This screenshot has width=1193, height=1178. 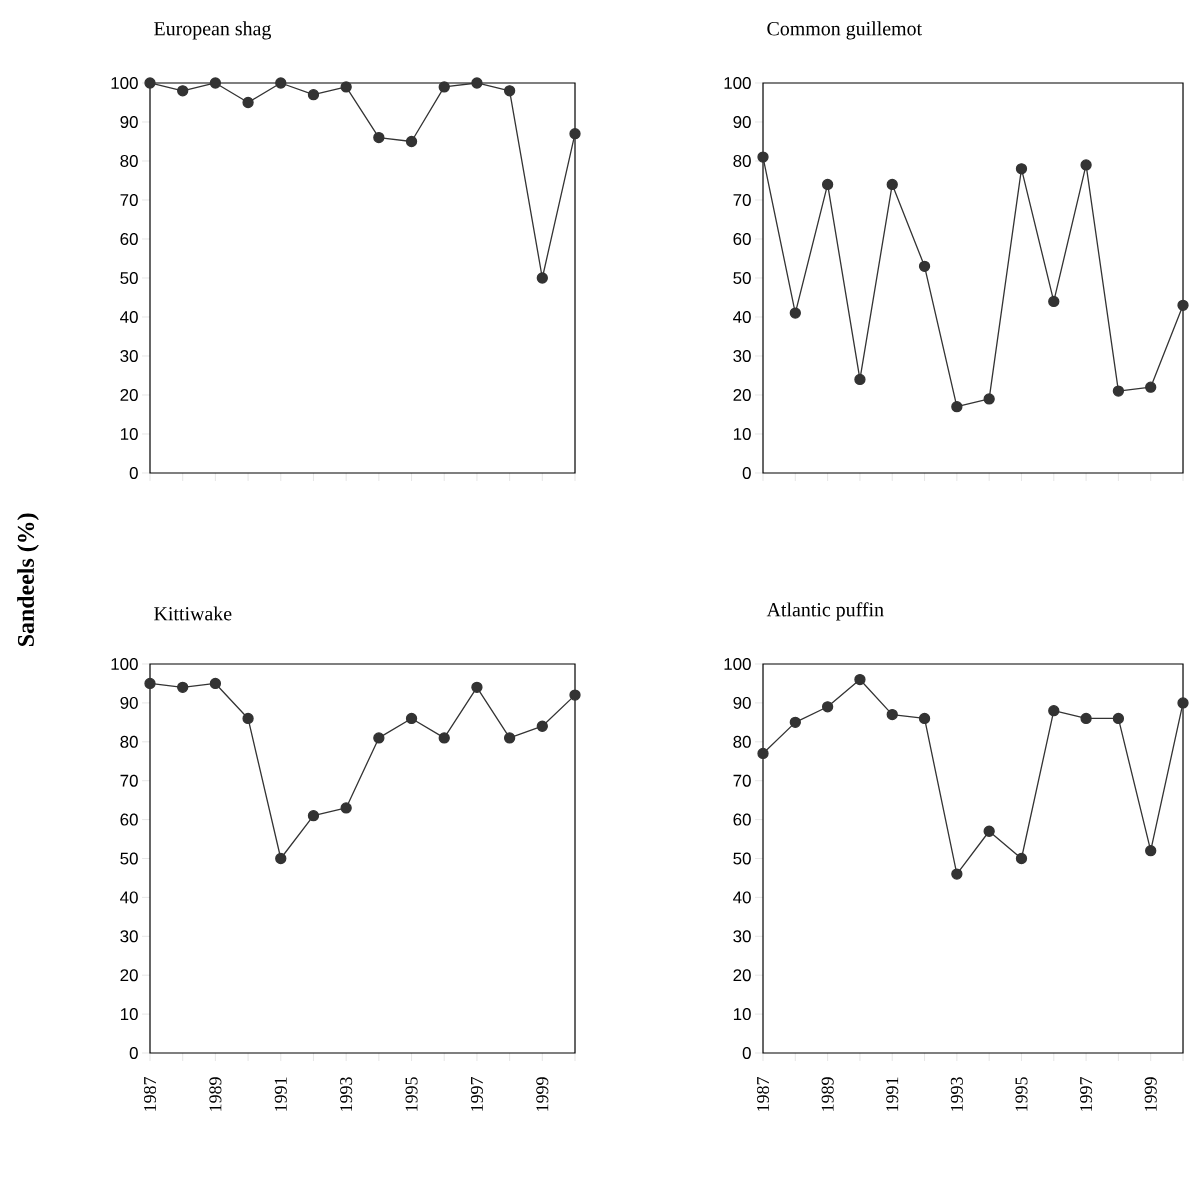 What do you see at coordinates (1086, 1094) in the screenshot?
I see `x-tick-label: 1997` at bounding box center [1086, 1094].